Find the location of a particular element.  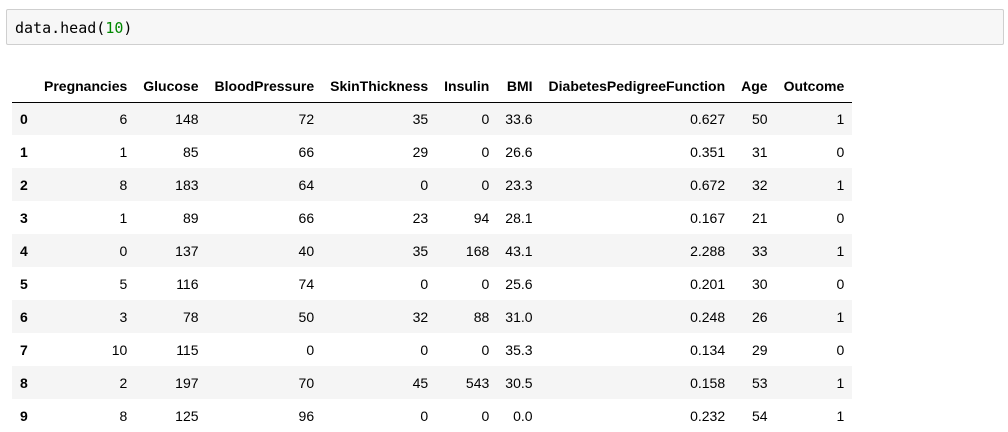

column-header: Outcome is located at coordinates (814, 86).